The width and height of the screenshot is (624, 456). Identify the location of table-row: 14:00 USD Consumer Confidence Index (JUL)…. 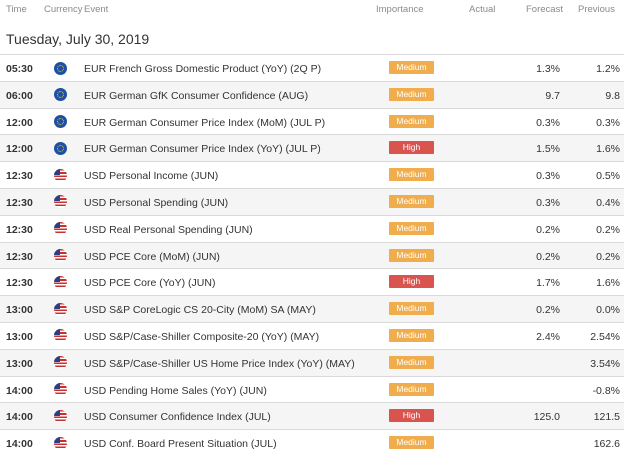
(312, 416).